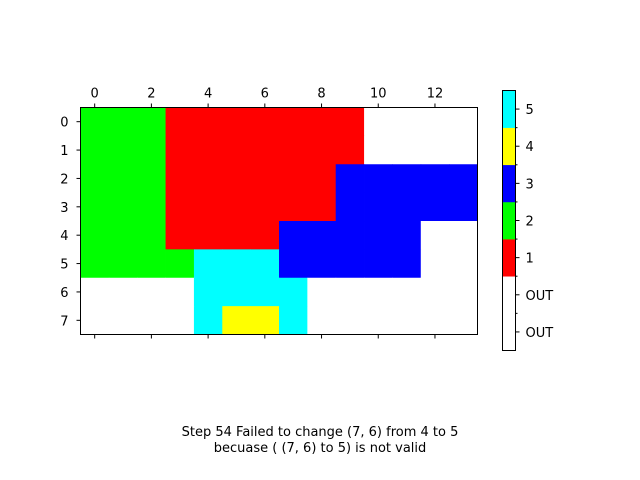 The image size is (640, 480). Describe the element at coordinates (64, 123) in the screenshot. I see `y-tick-label: 0` at that location.